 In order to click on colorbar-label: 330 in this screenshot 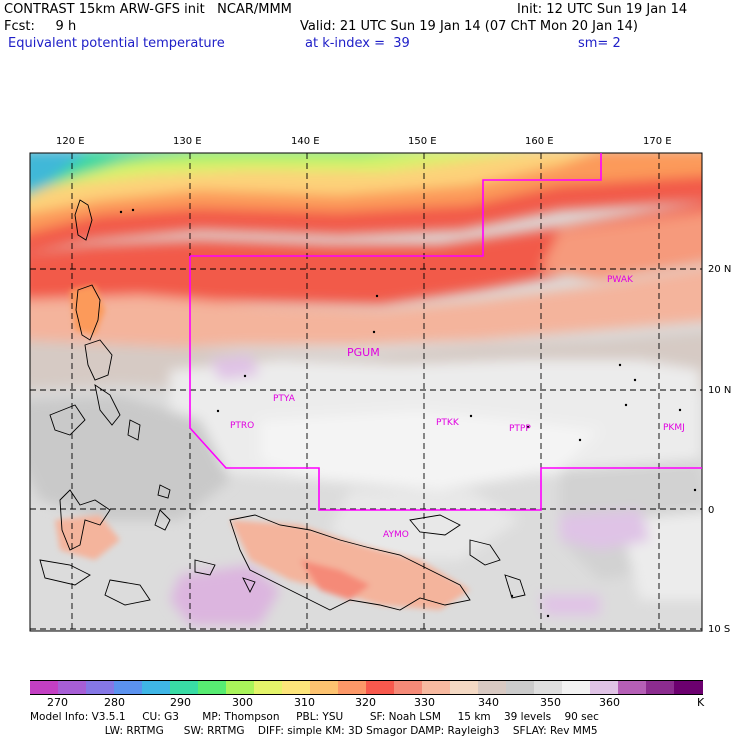, I will do `click(424, 702)`.